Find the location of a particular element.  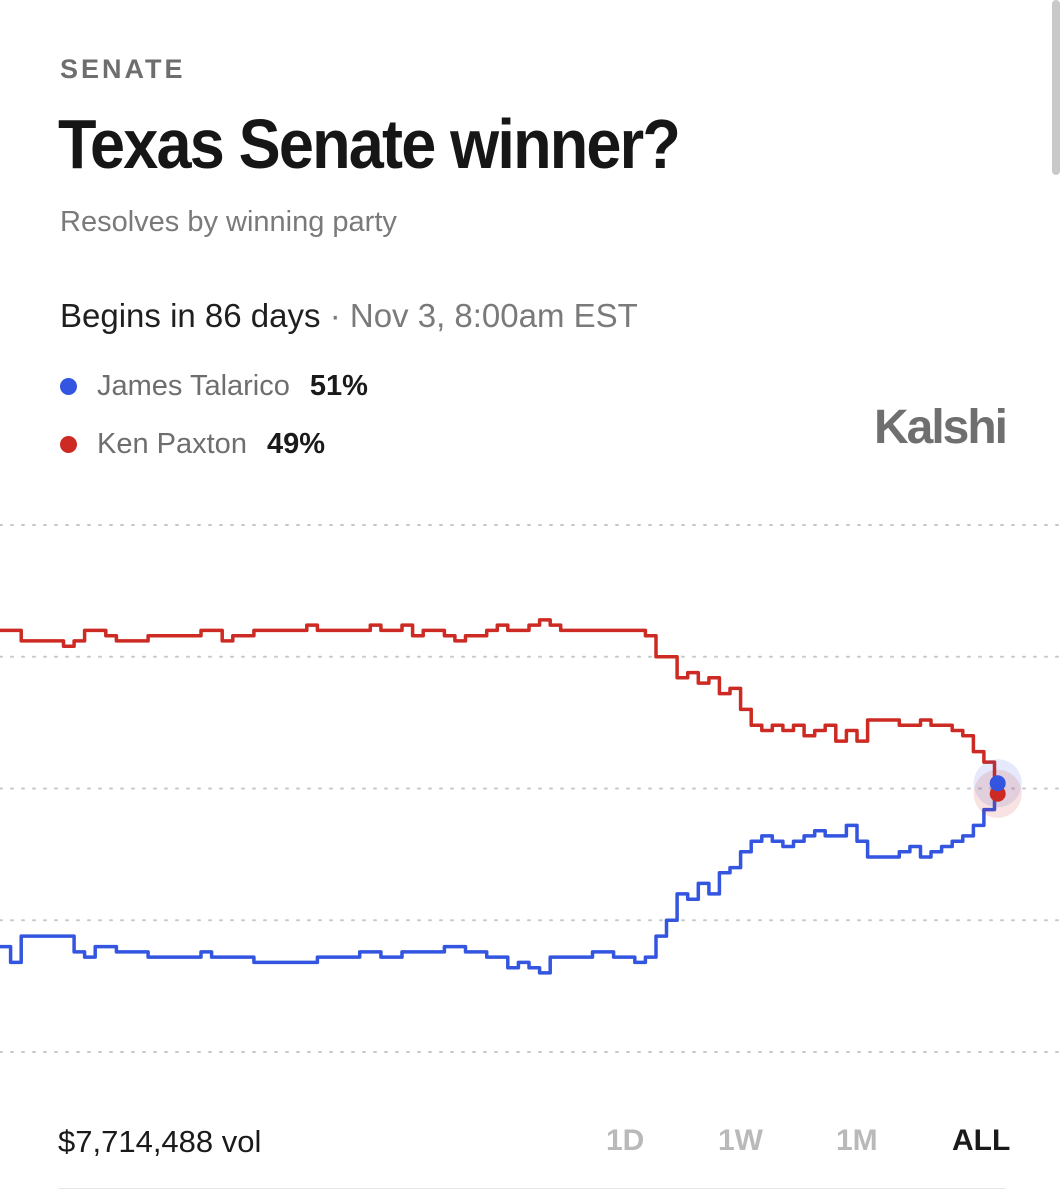

range-button-all: ALL is located at coordinates (981, 1140).